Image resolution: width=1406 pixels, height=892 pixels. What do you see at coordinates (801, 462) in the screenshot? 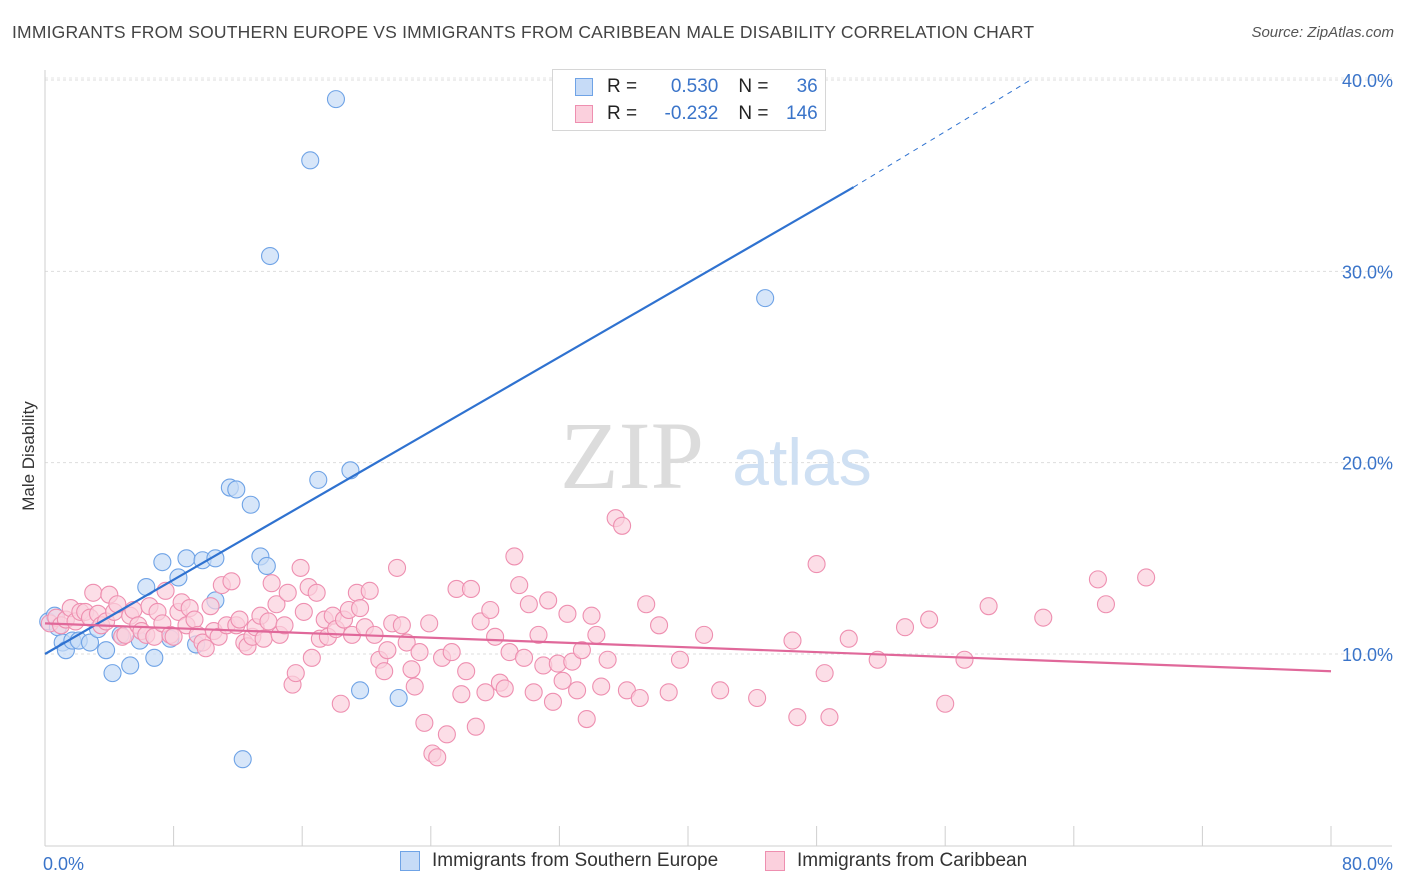
I see `watermark-atlas: atlas` at bounding box center [801, 462].